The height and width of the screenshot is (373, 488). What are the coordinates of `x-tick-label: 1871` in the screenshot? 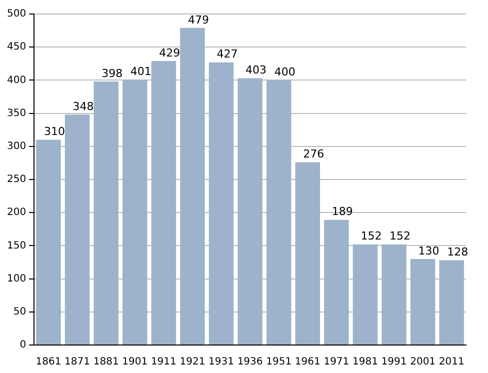 It's located at (77, 362).